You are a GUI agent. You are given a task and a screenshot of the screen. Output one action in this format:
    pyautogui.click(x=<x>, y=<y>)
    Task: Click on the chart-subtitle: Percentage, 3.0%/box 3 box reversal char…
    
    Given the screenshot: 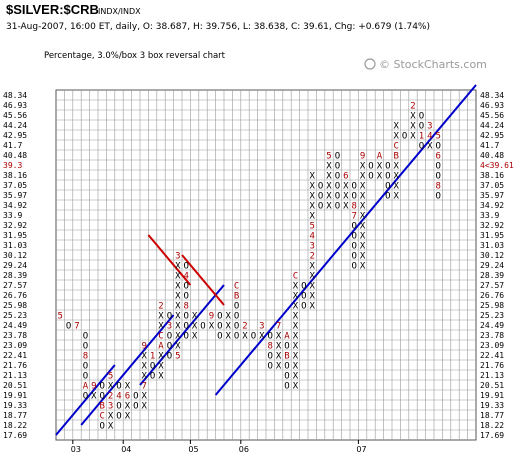 What is the action you would take?
    pyautogui.click(x=135, y=56)
    